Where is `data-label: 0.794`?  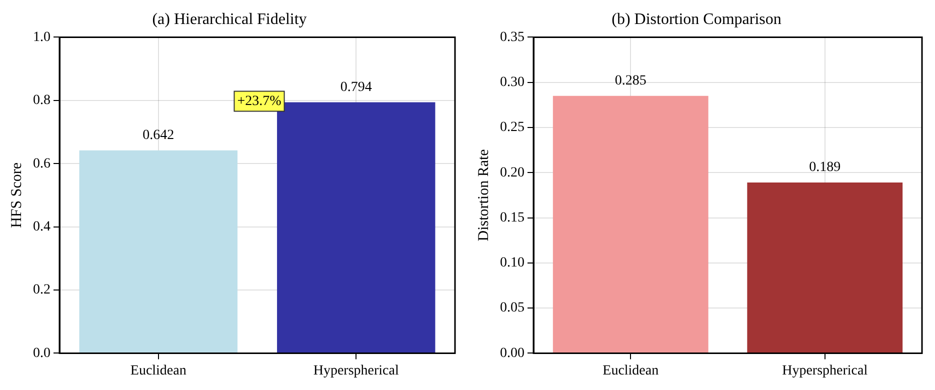 data-label: 0.794 is located at coordinates (356, 87).